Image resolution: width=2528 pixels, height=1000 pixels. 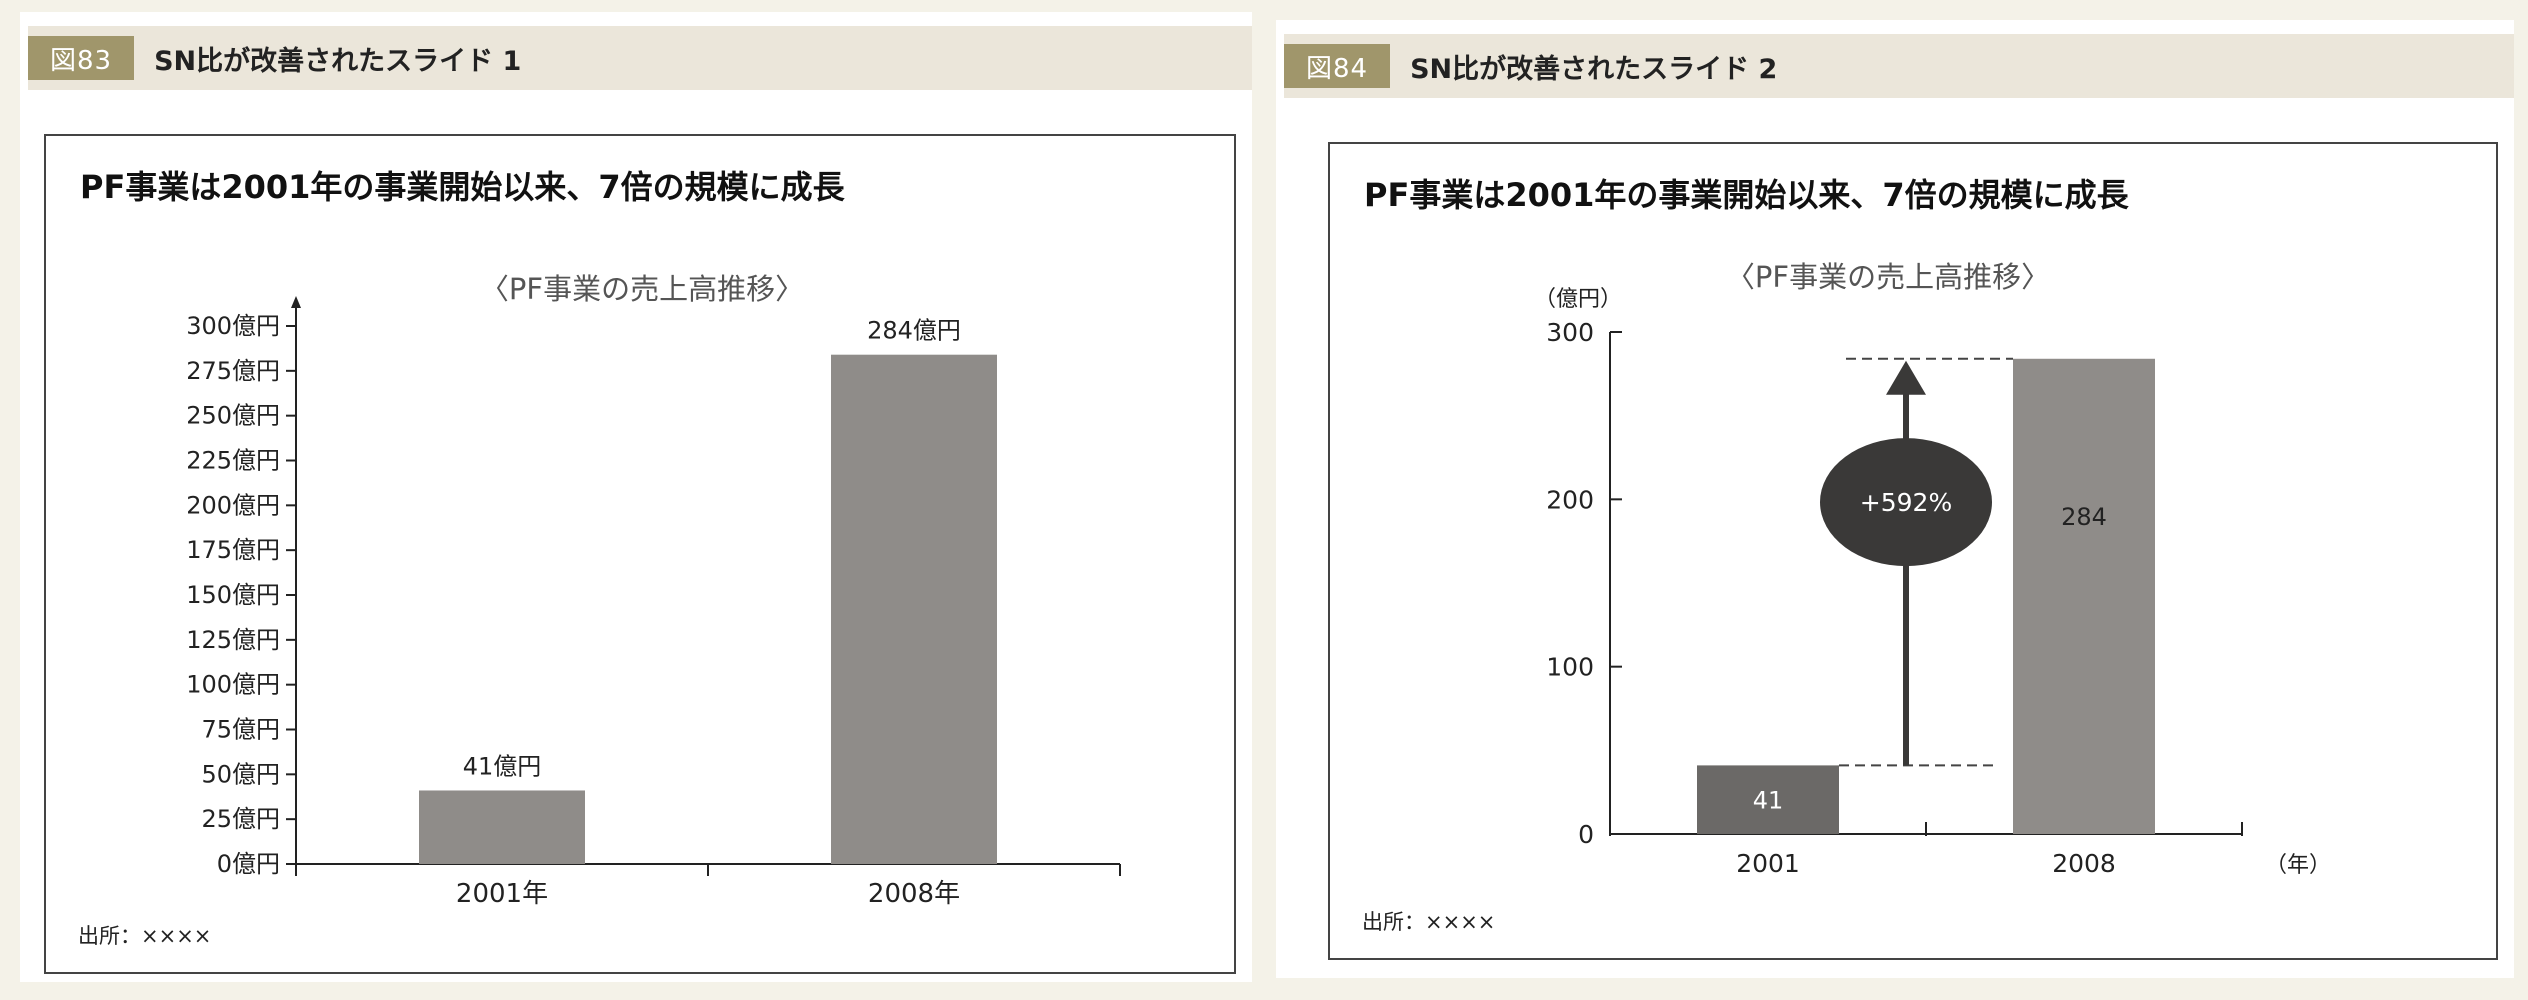 I want to click on y-axis-arrow, so click(x=296, y=302).